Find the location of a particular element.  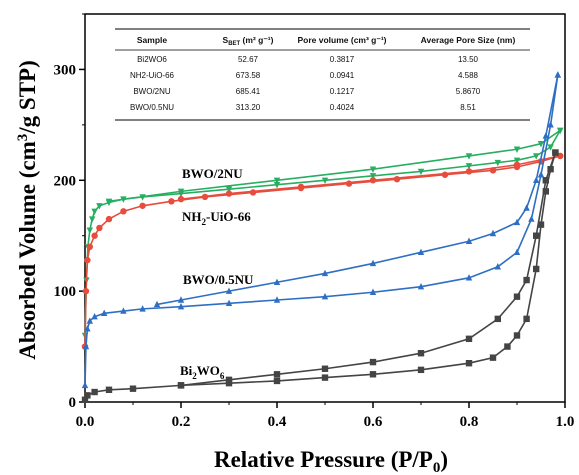

table-header-pore-volume: Pore volume (cm³ g⁻¹) is located at coordinates (341, 40).